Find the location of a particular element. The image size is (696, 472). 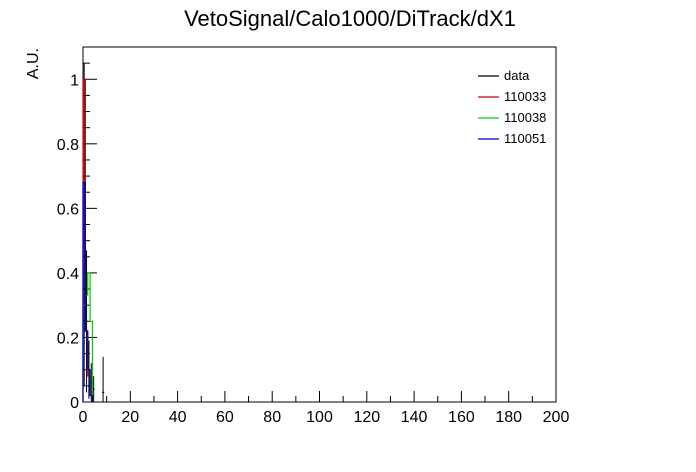

x-tick-label: 60 is located at coordinates (225, 417).